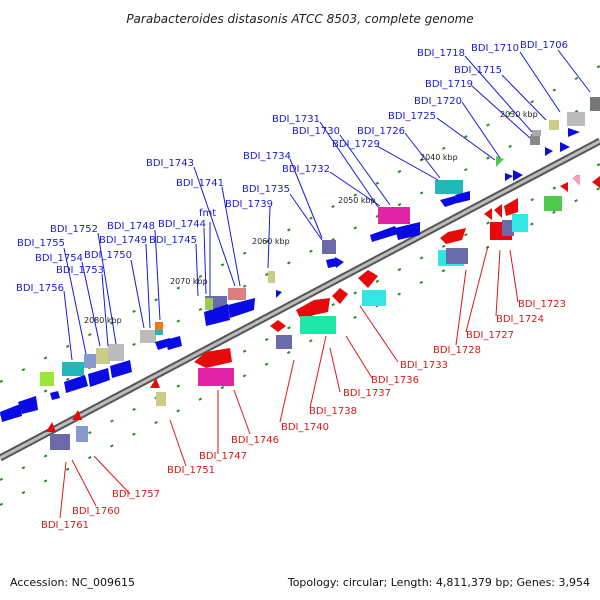  What do you see at coordinates (80, 270) in the screenshot?
I see `gene-label: BDI_1753` at bounding box center [80, 270].